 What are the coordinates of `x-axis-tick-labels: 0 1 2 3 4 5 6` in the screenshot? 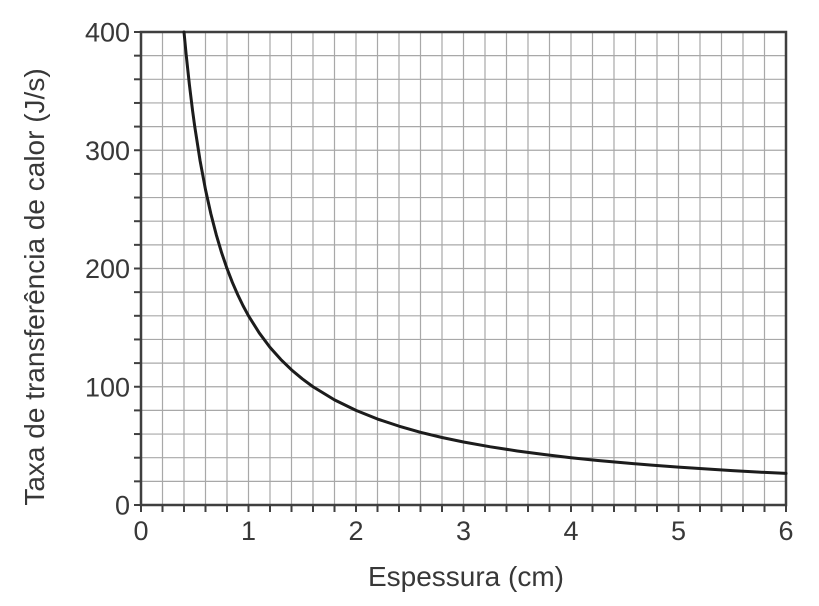 It's located at (463, 531).